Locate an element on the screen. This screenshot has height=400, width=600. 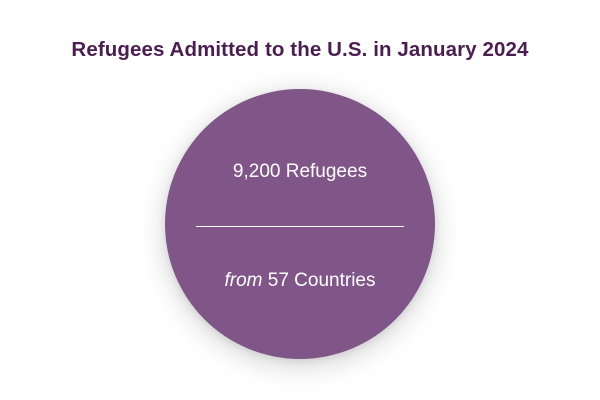
divider-line is located at coordinates (300, 226).